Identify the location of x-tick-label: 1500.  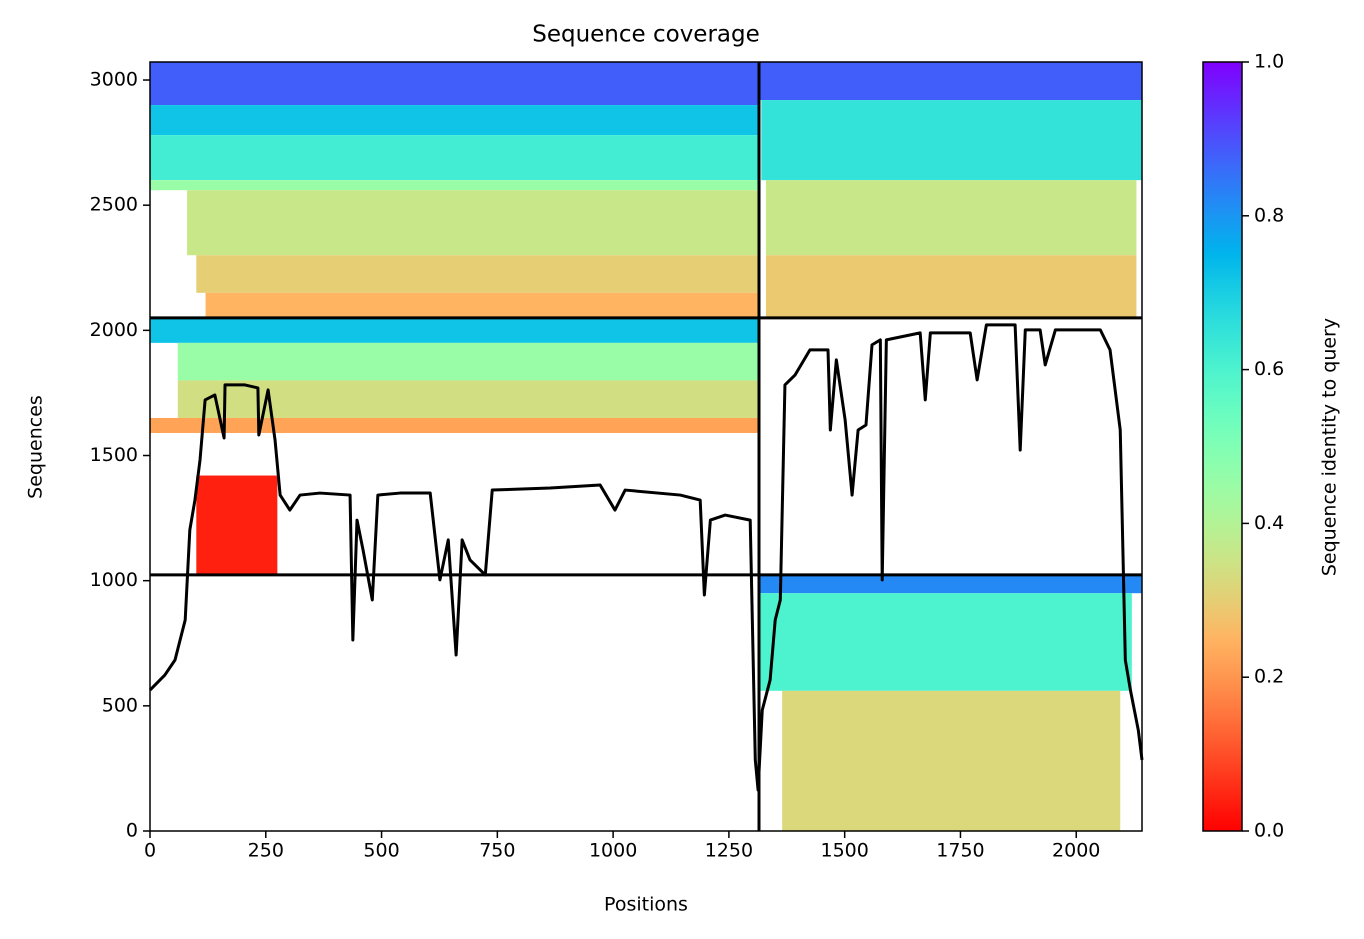
(844, 851).